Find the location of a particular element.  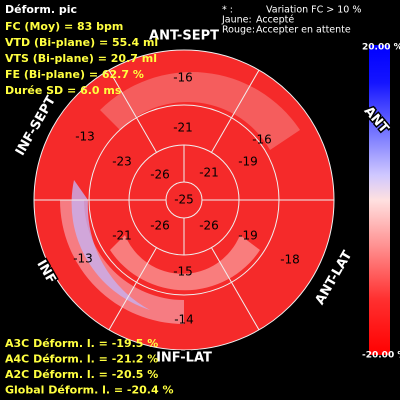

header-line: VTD (Bi-plane) = 55.4 ml is located at coordinates (81, 42).